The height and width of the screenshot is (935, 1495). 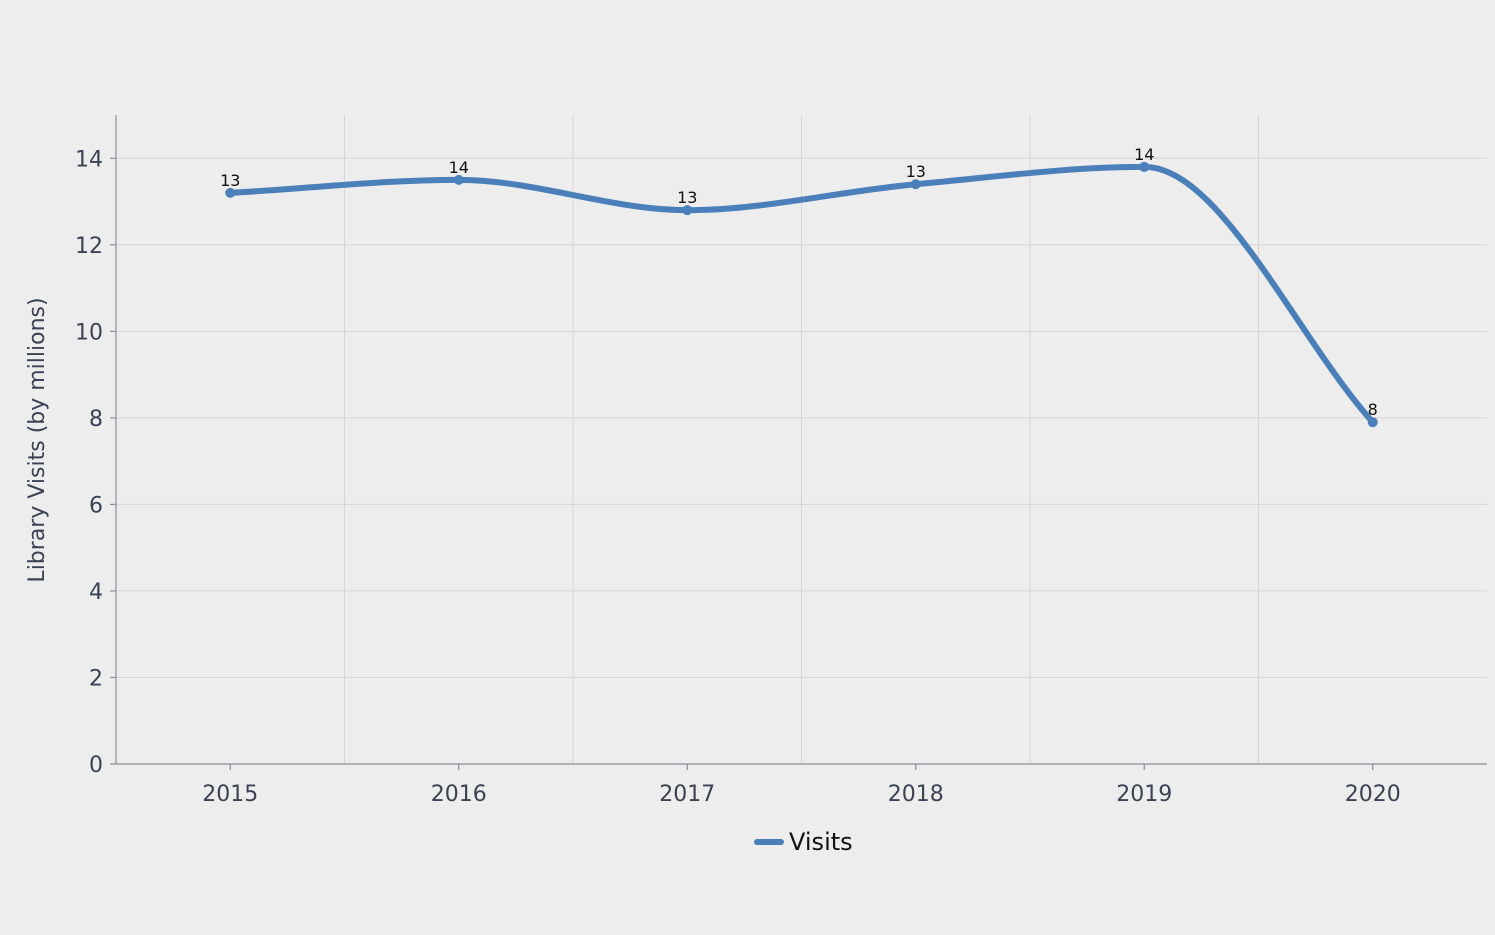 I want to click on data-label: 8, so click(x=1373, y=409).